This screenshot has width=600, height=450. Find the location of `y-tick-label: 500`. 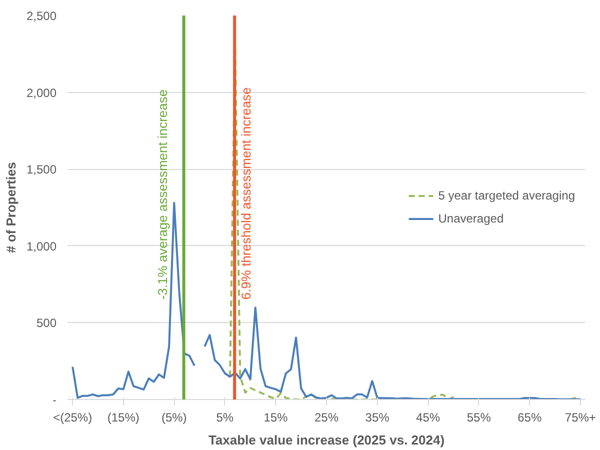

y-tick-label: 500 is located at coordinates (46, 323).